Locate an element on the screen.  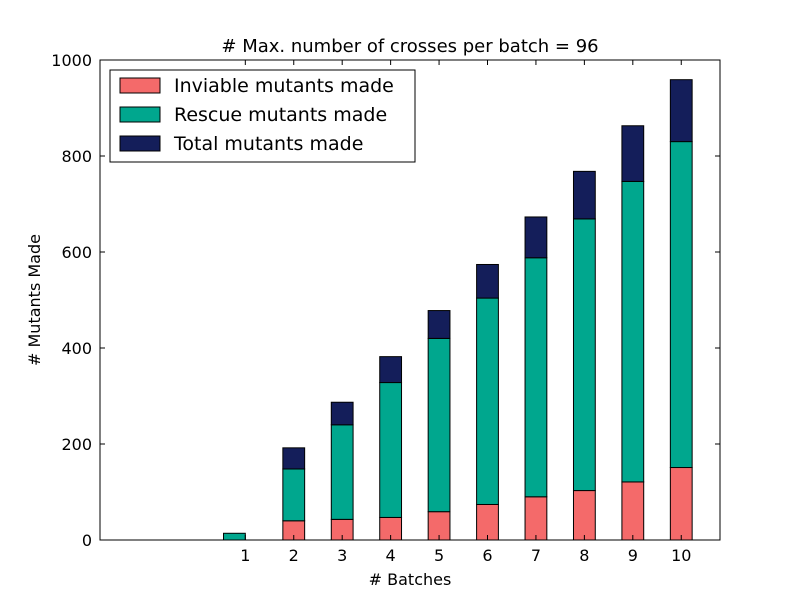
x-tick-label: 10 is located at coordinates (681, 555).